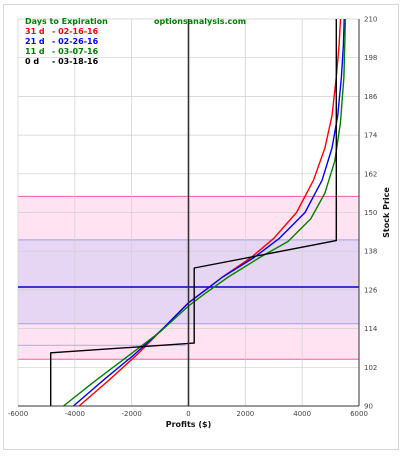 This screenshot has height=456, width=404. Describe the element at coordinates (302, 414) in the screenshot. I see `x-tick-label: 4000` at that location.